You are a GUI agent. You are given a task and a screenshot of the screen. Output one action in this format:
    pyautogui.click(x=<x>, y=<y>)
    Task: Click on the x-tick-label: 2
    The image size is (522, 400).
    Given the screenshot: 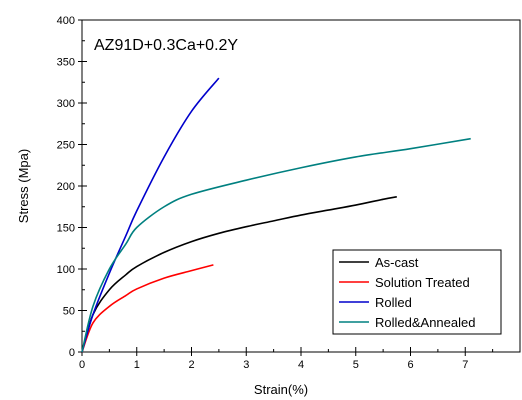 What is the action you would take?
    pyautogui.click(x=191, y=365)
    